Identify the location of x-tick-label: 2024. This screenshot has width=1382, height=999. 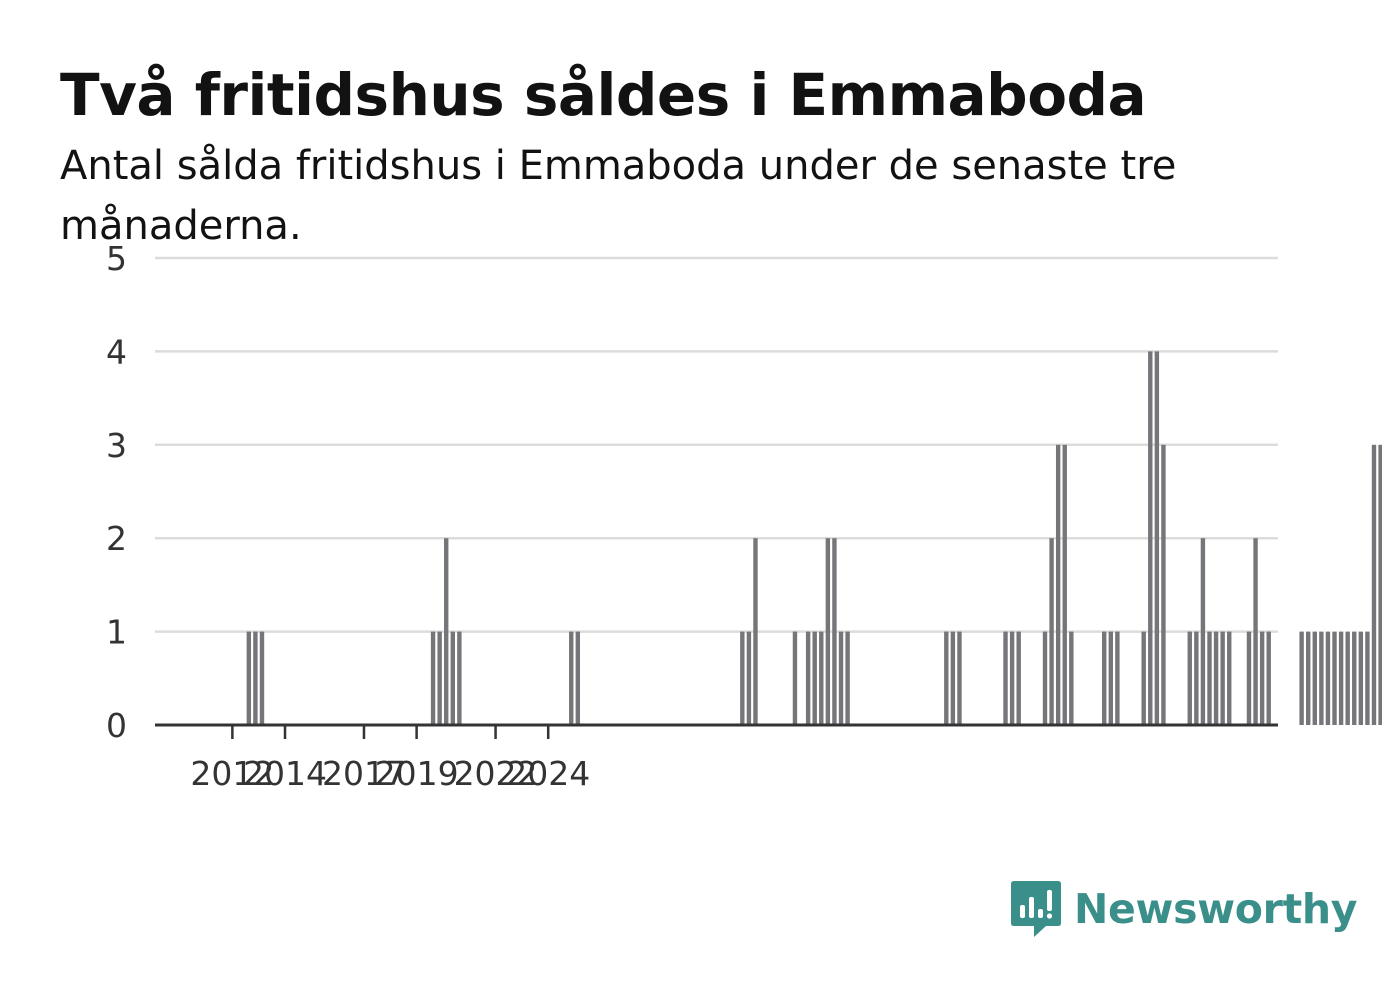
(548, 773).